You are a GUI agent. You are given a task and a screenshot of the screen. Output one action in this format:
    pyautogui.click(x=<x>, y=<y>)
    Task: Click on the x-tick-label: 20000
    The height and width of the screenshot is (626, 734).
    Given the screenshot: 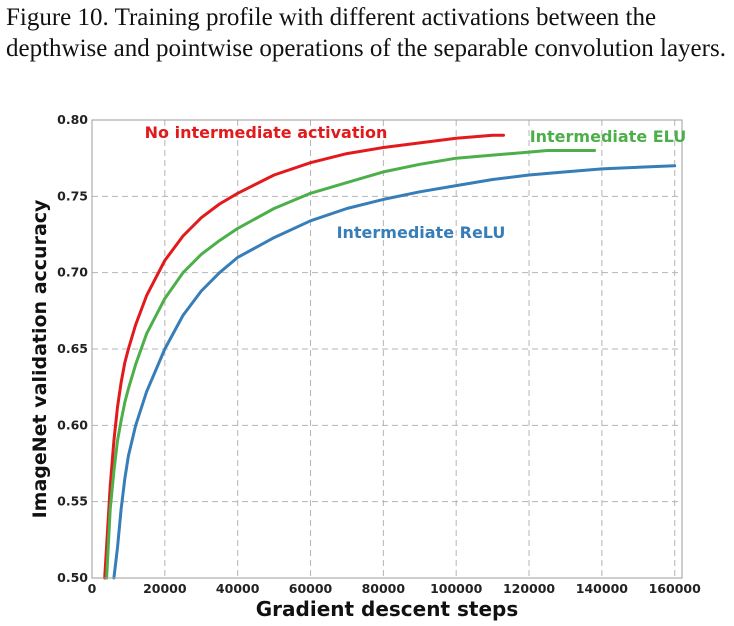 What is the action you would take?
    pyautogui.click(x=165, y=588)
    